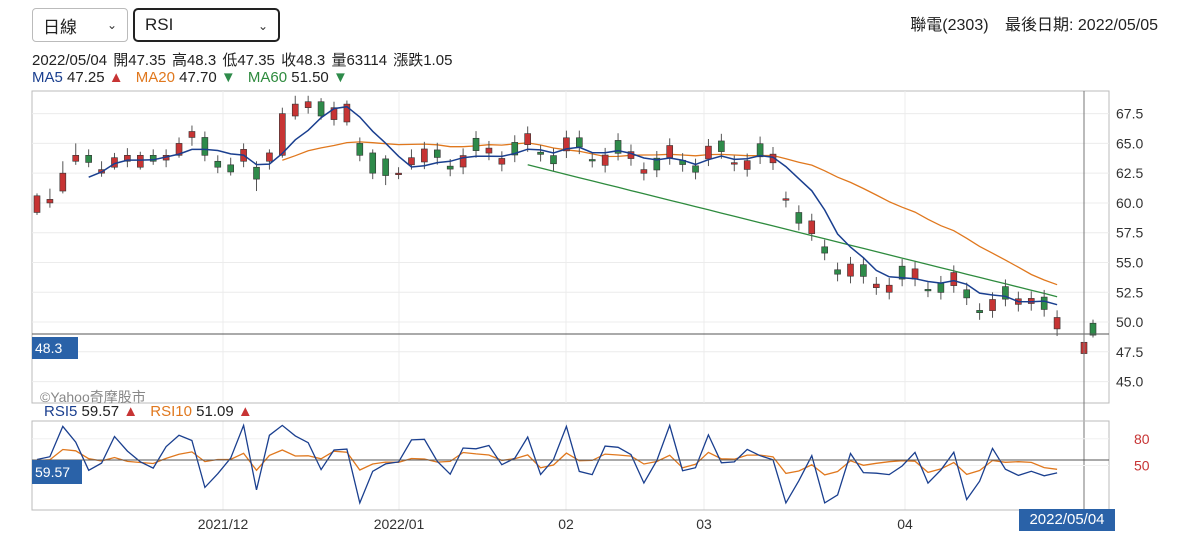  I want to click on period-select: 日線 ⌄, so click(80, 25).